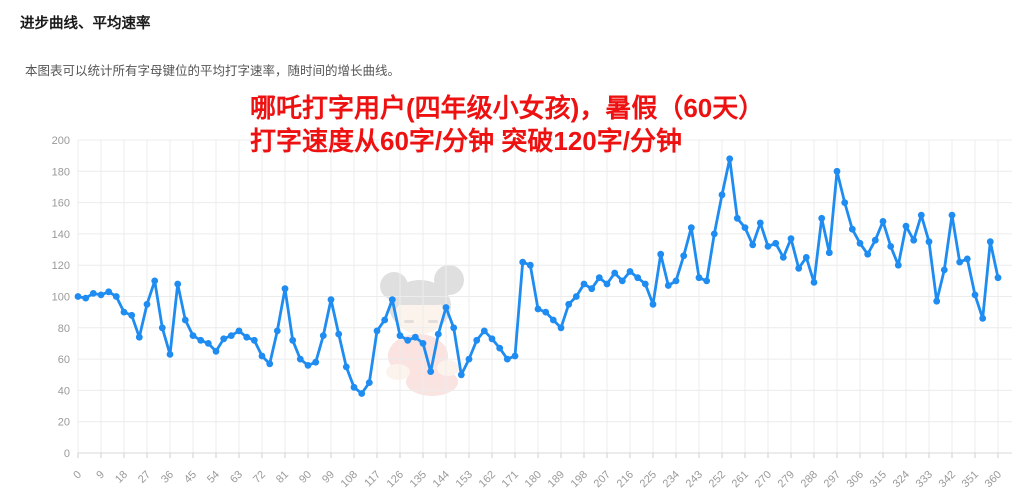 The width and height of the screenshot is (1024, 495). What do you see at coordinates (121, 477) in the screenshot?
I see `svg-text: 18` at bounding box center [121, 477].